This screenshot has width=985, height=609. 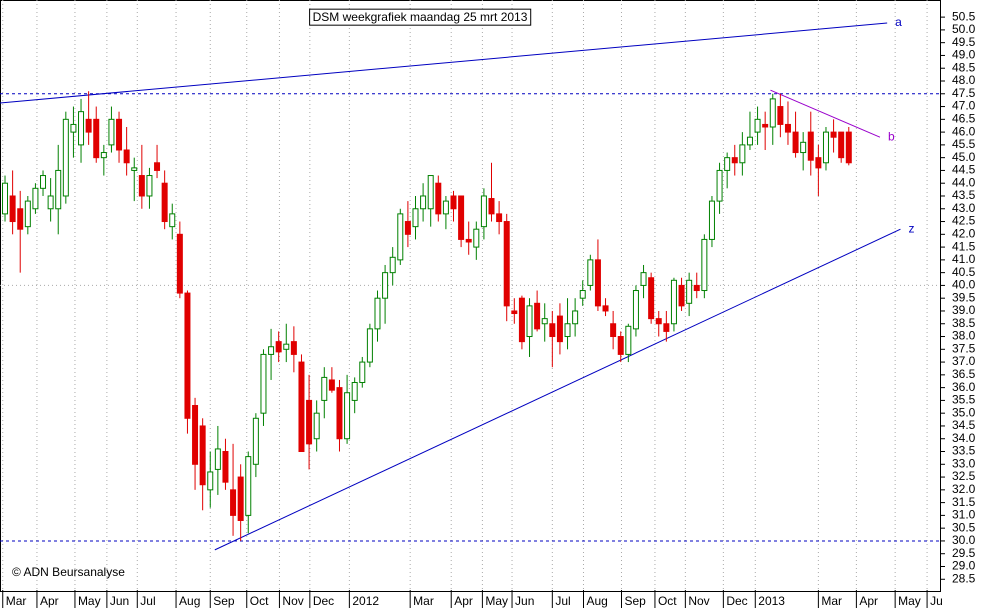 What do you see at coordinates (189, 601) in the screenshot?
I see `x-tick-label: Aug` at bounding box center [189, 601].